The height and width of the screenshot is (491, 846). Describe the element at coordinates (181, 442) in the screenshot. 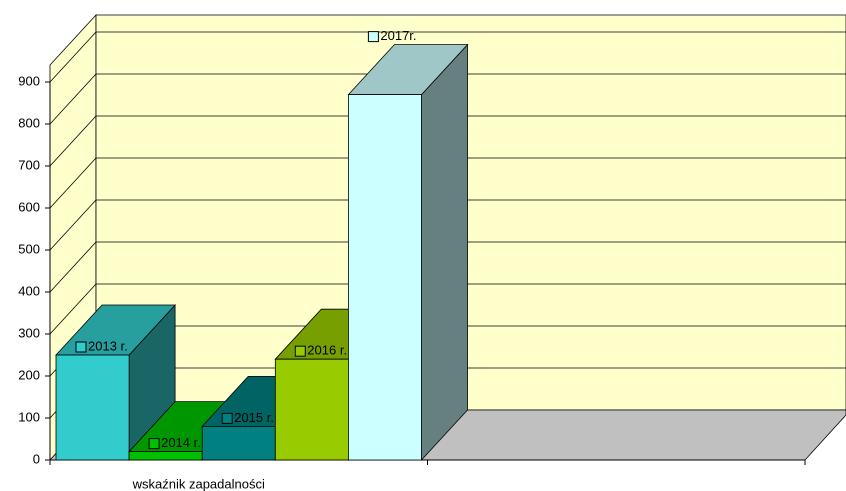

I see `data-label: 2014 r.` at that location.